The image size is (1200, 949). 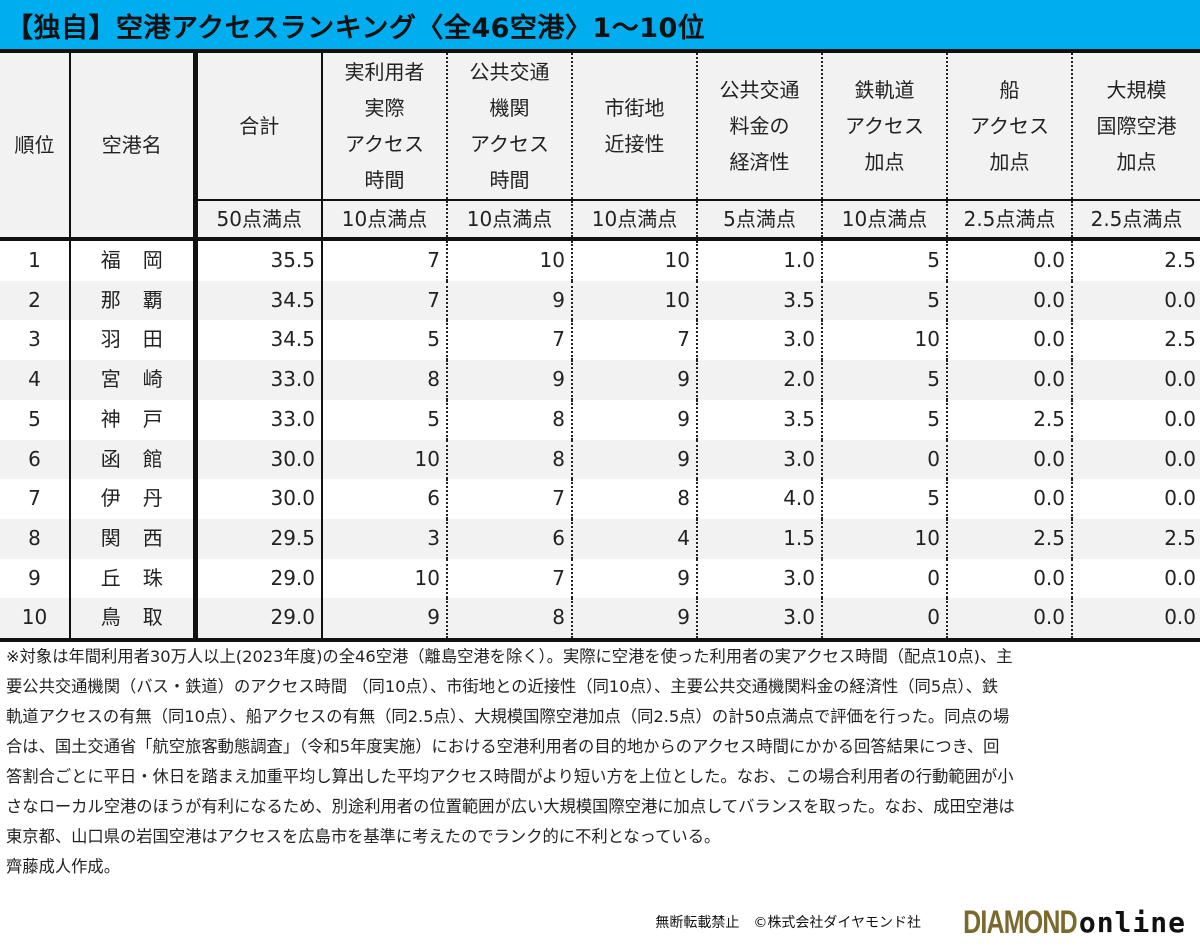 I want to click on max-score-intl_bonus: 2.5点満点, so click(x=1136, y=219).